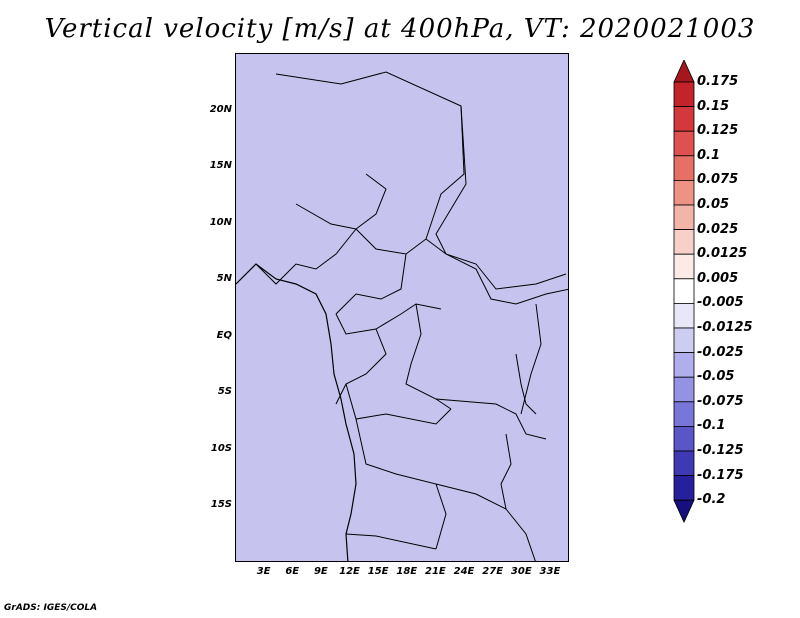 This screenshot has height=618, width=800. Describe the element at coordinates (720, 450) in the screenshot. I see `colorbar-tick-label: -0.125` at that location.